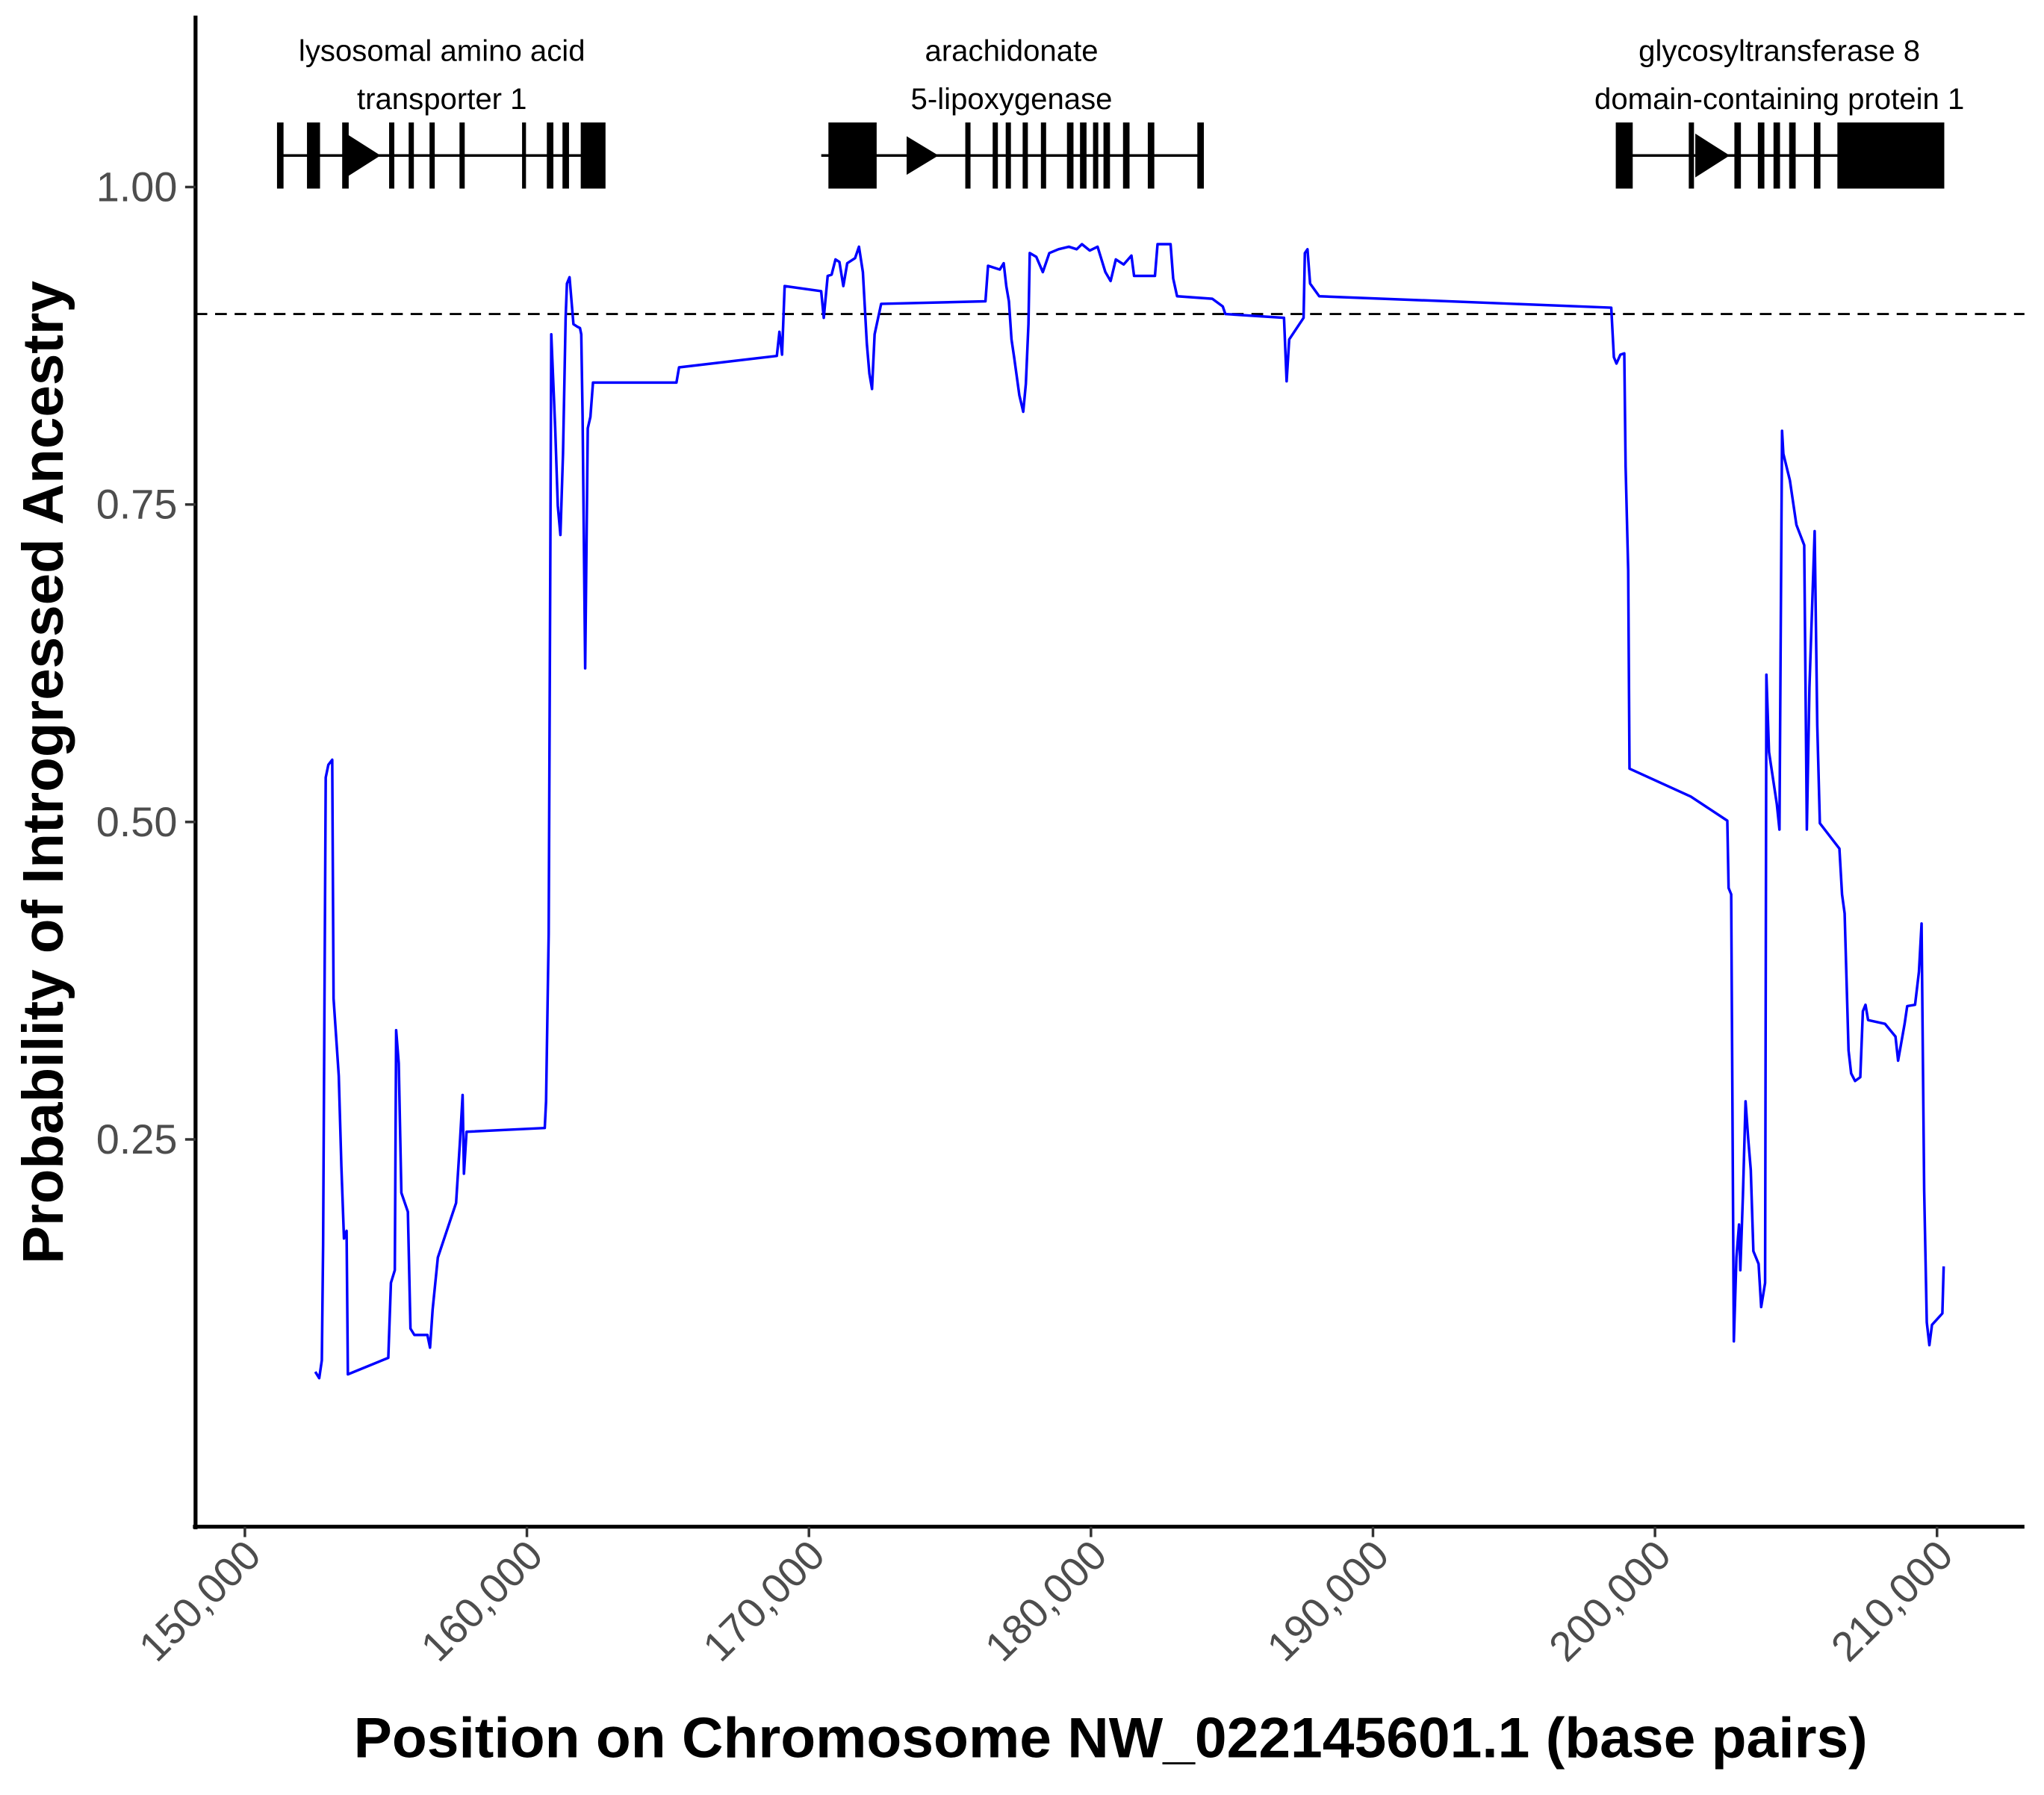  I want to click on gene-label: transporter 1, so click(442, 99).